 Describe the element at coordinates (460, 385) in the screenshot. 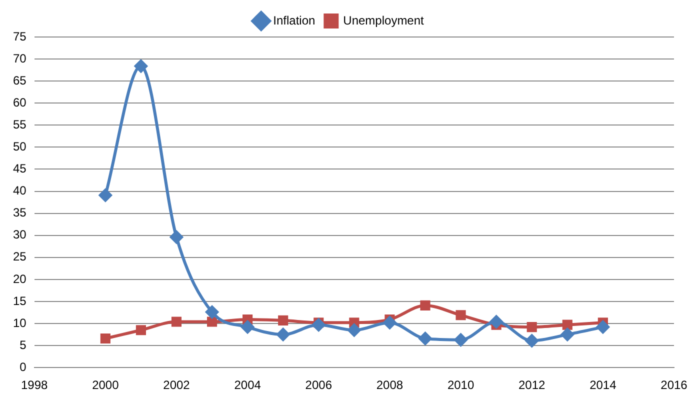

I see `x-tick-label: 2010` at that location.